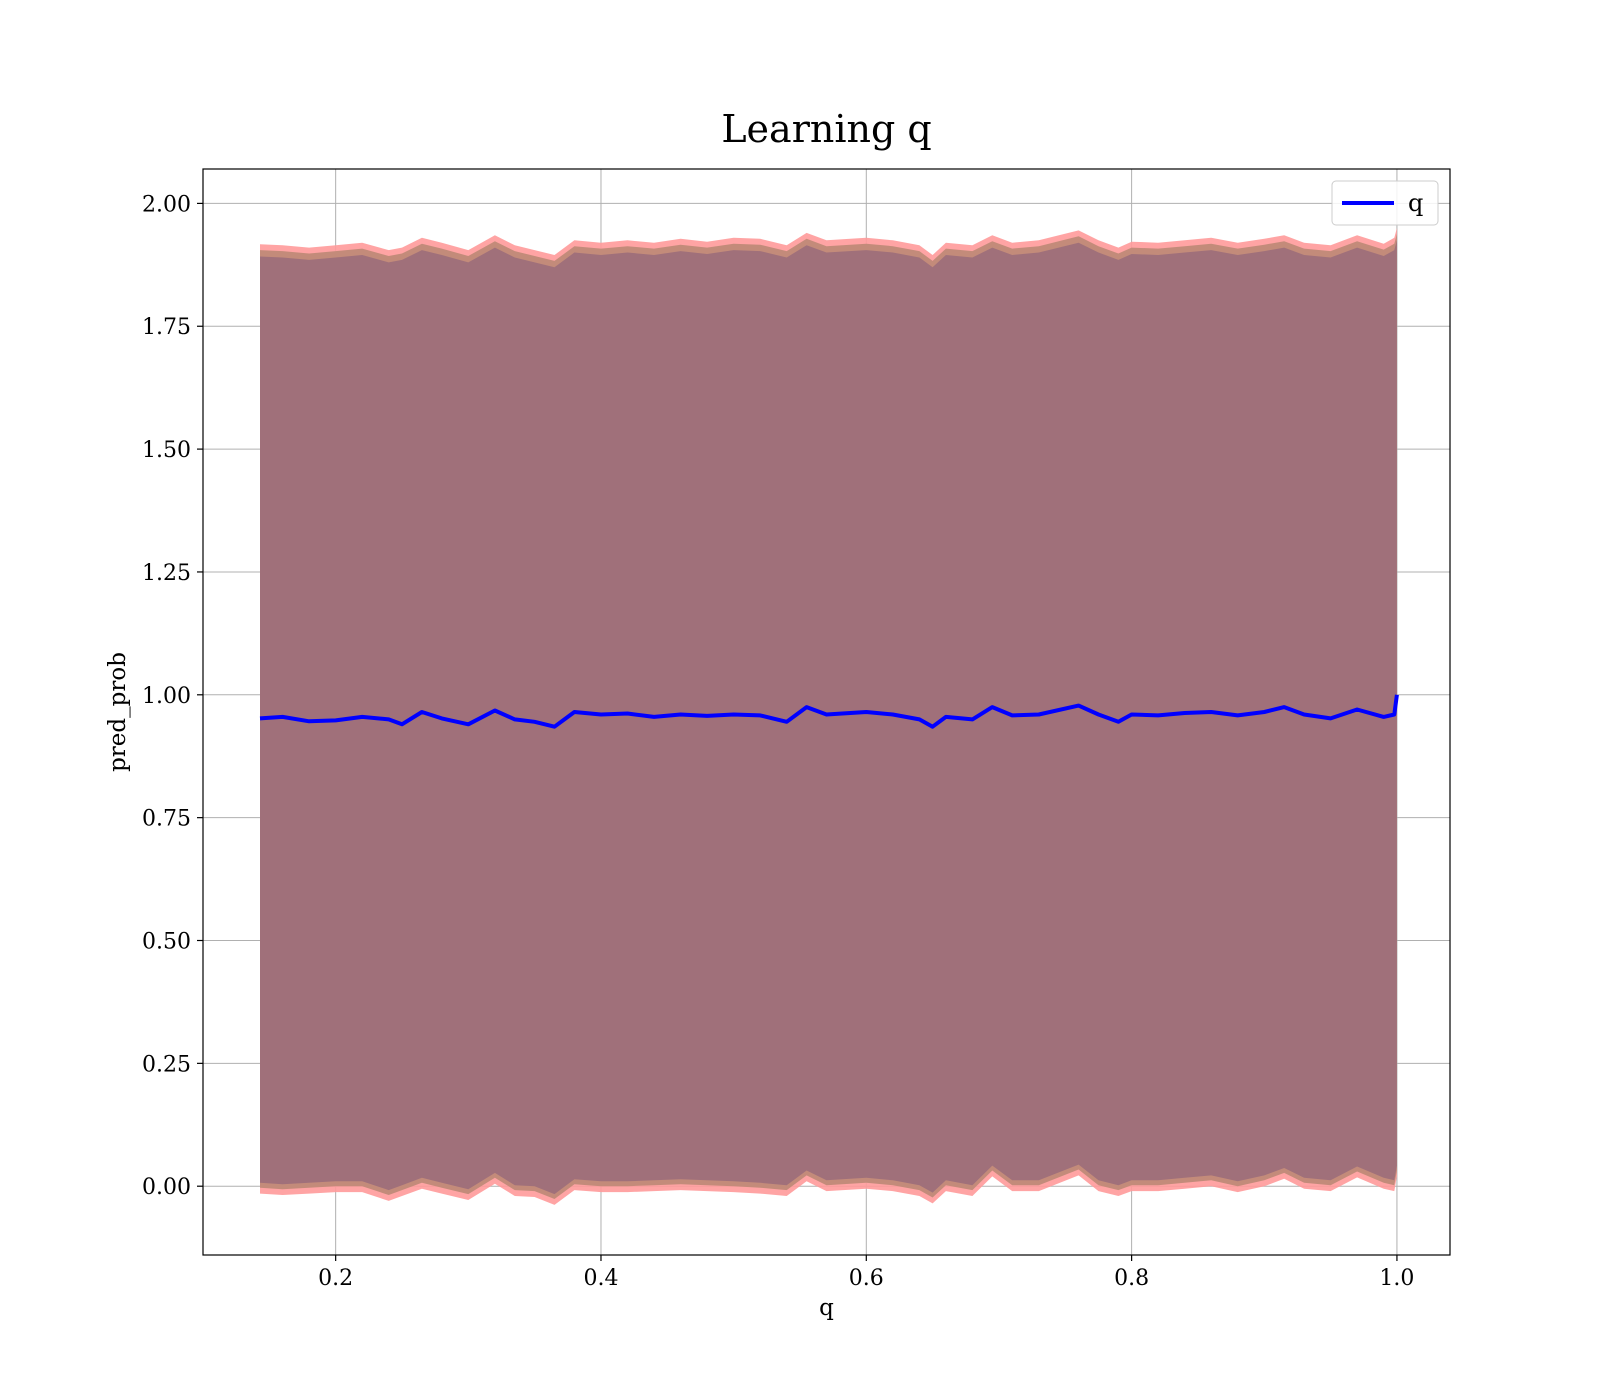  I want to click on x-tick-label: 1.0, so click(1396, 1278).